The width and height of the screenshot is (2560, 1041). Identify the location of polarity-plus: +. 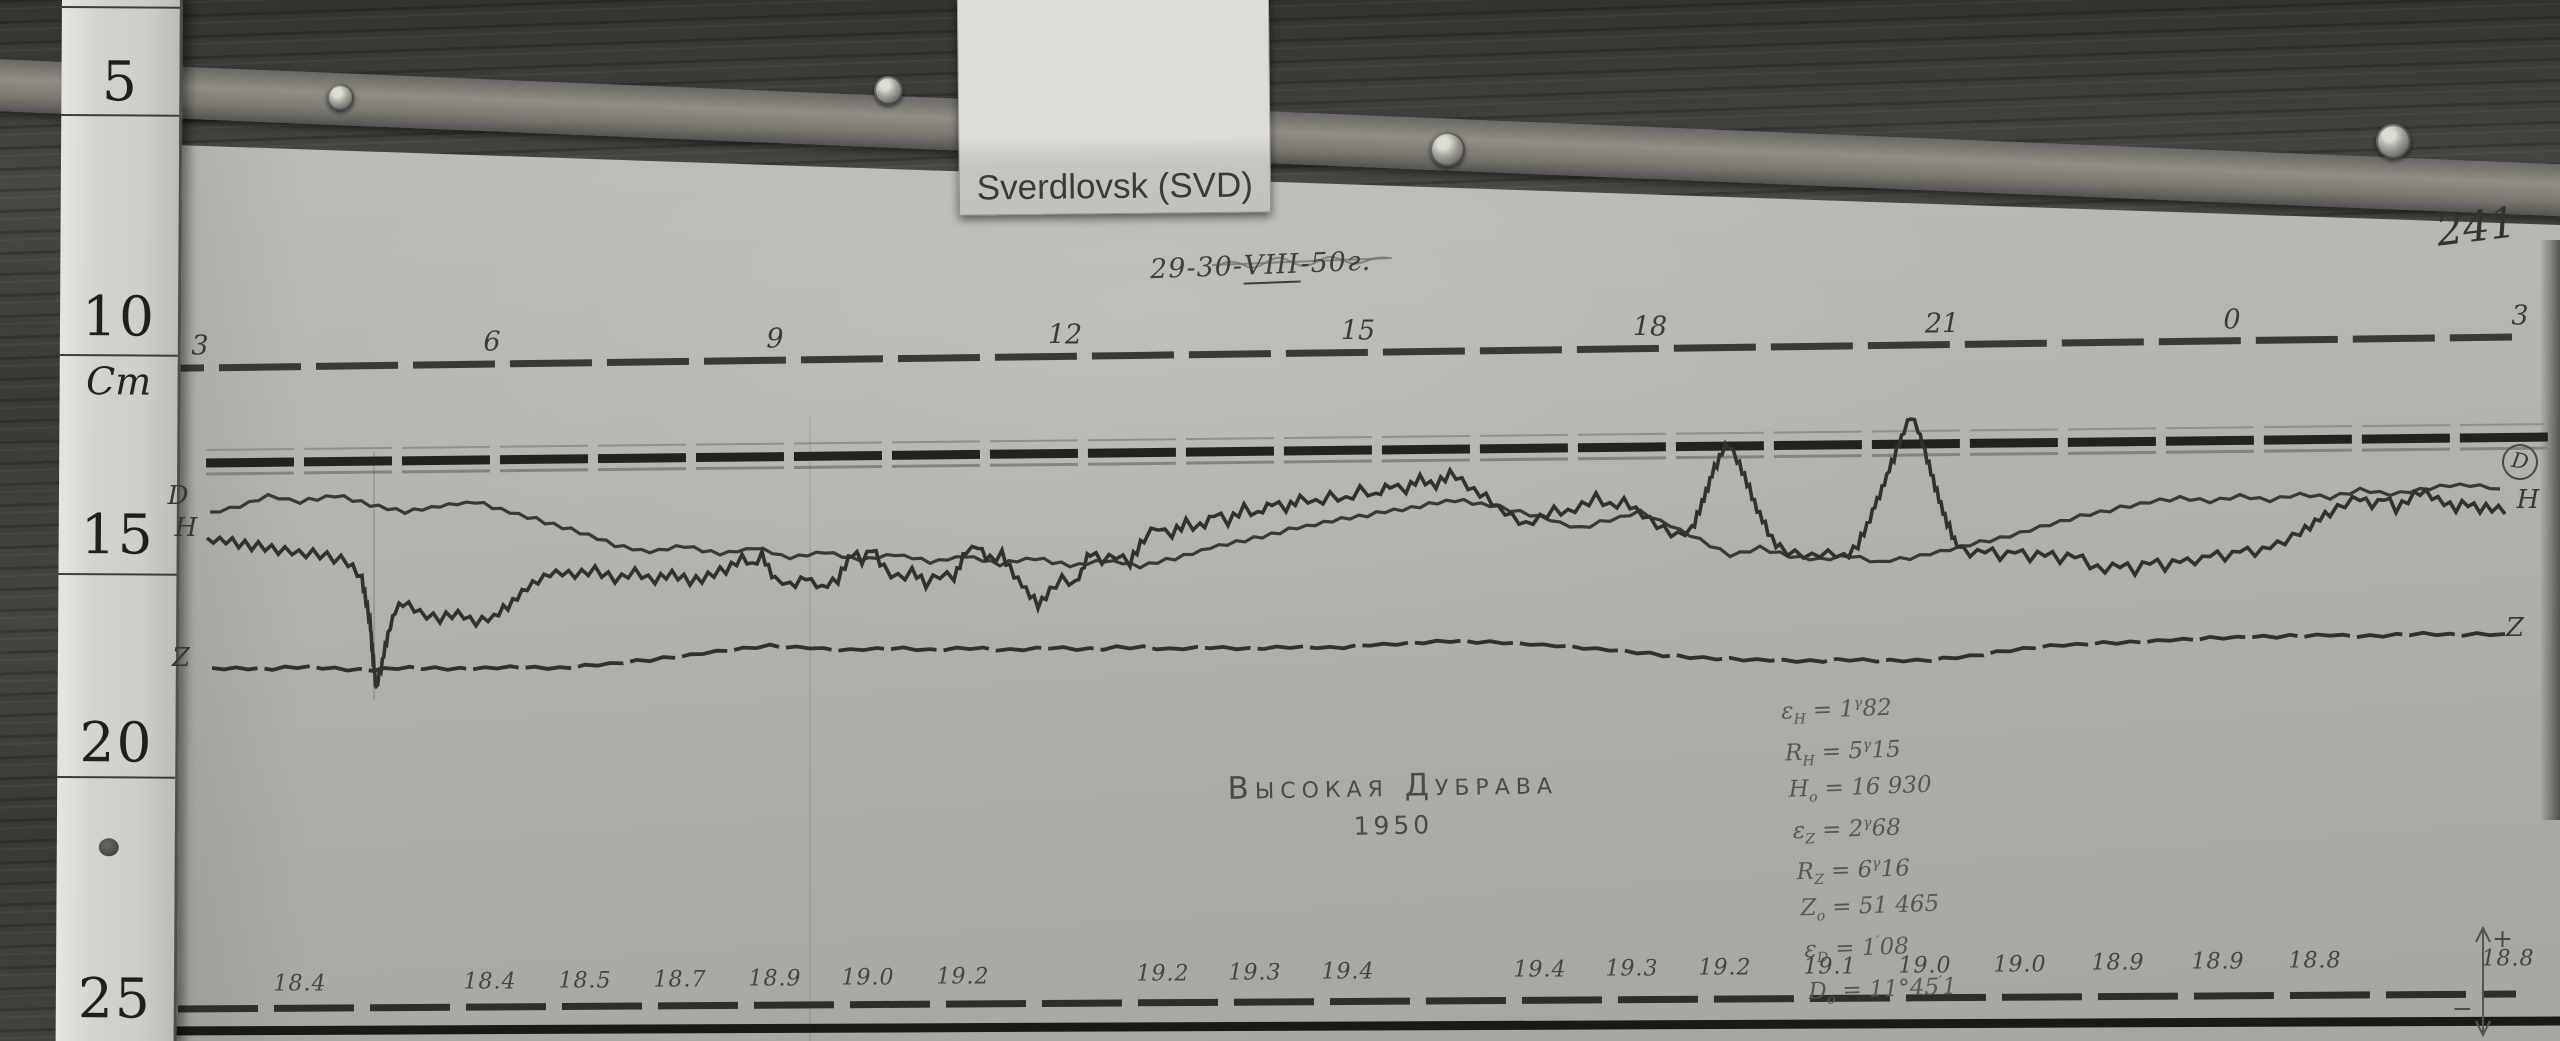
(2502, 938).